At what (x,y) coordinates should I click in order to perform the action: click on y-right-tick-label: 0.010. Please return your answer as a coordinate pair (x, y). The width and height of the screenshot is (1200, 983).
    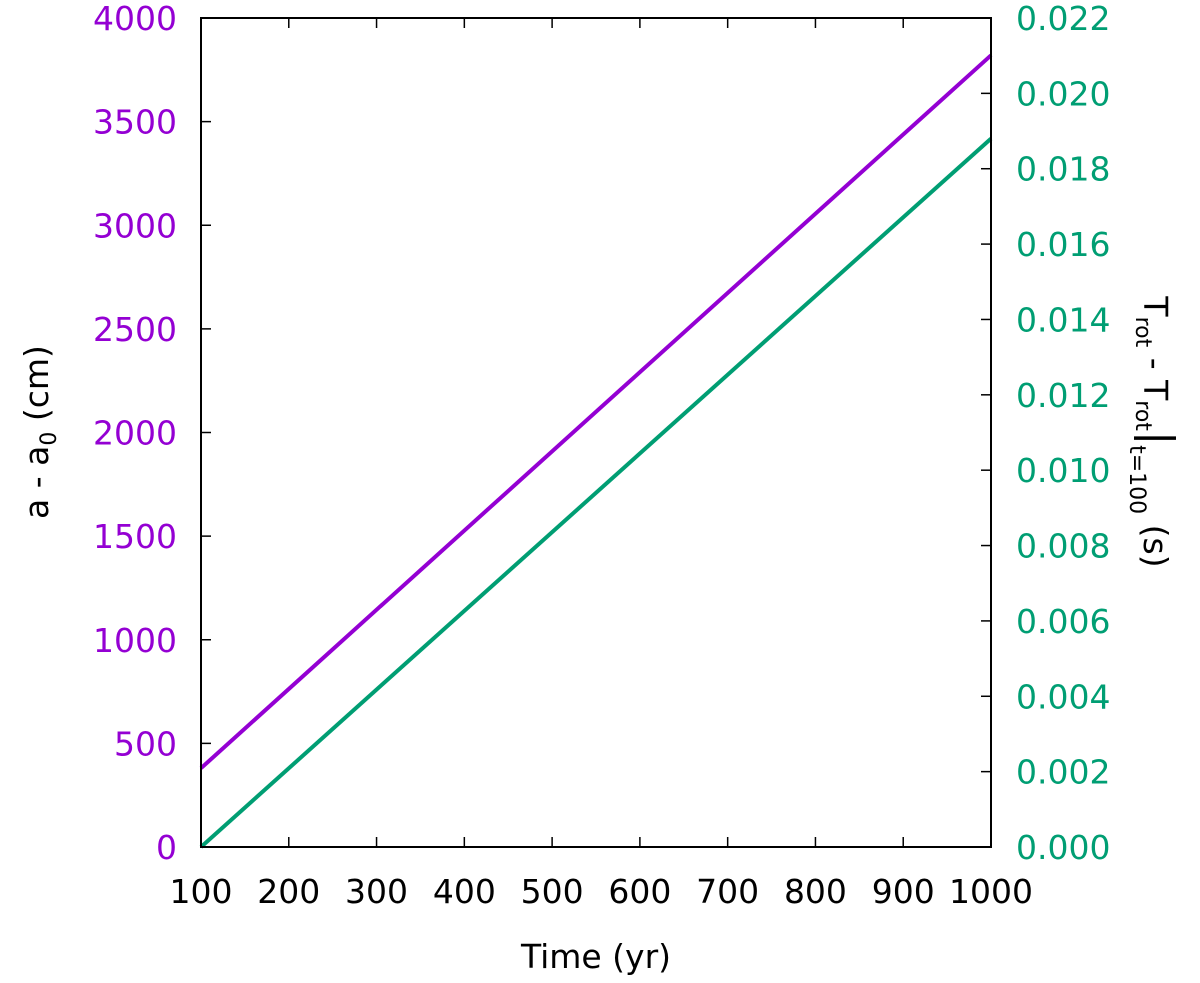
    Looking at the image, I should click on (1063, 470).